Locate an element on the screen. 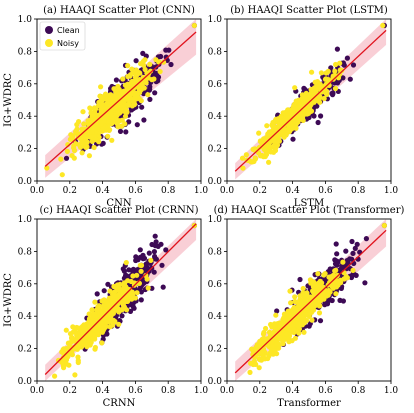 The image size is (414, 413). plot-area is located at coordinates (310, 300).